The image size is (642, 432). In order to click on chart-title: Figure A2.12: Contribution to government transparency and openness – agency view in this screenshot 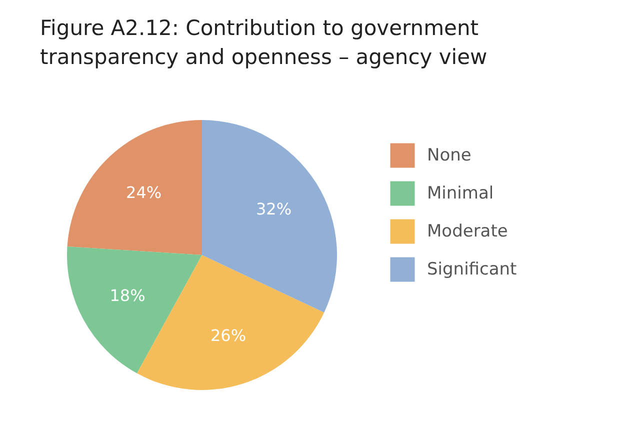, I will do `click(264, 42)`.